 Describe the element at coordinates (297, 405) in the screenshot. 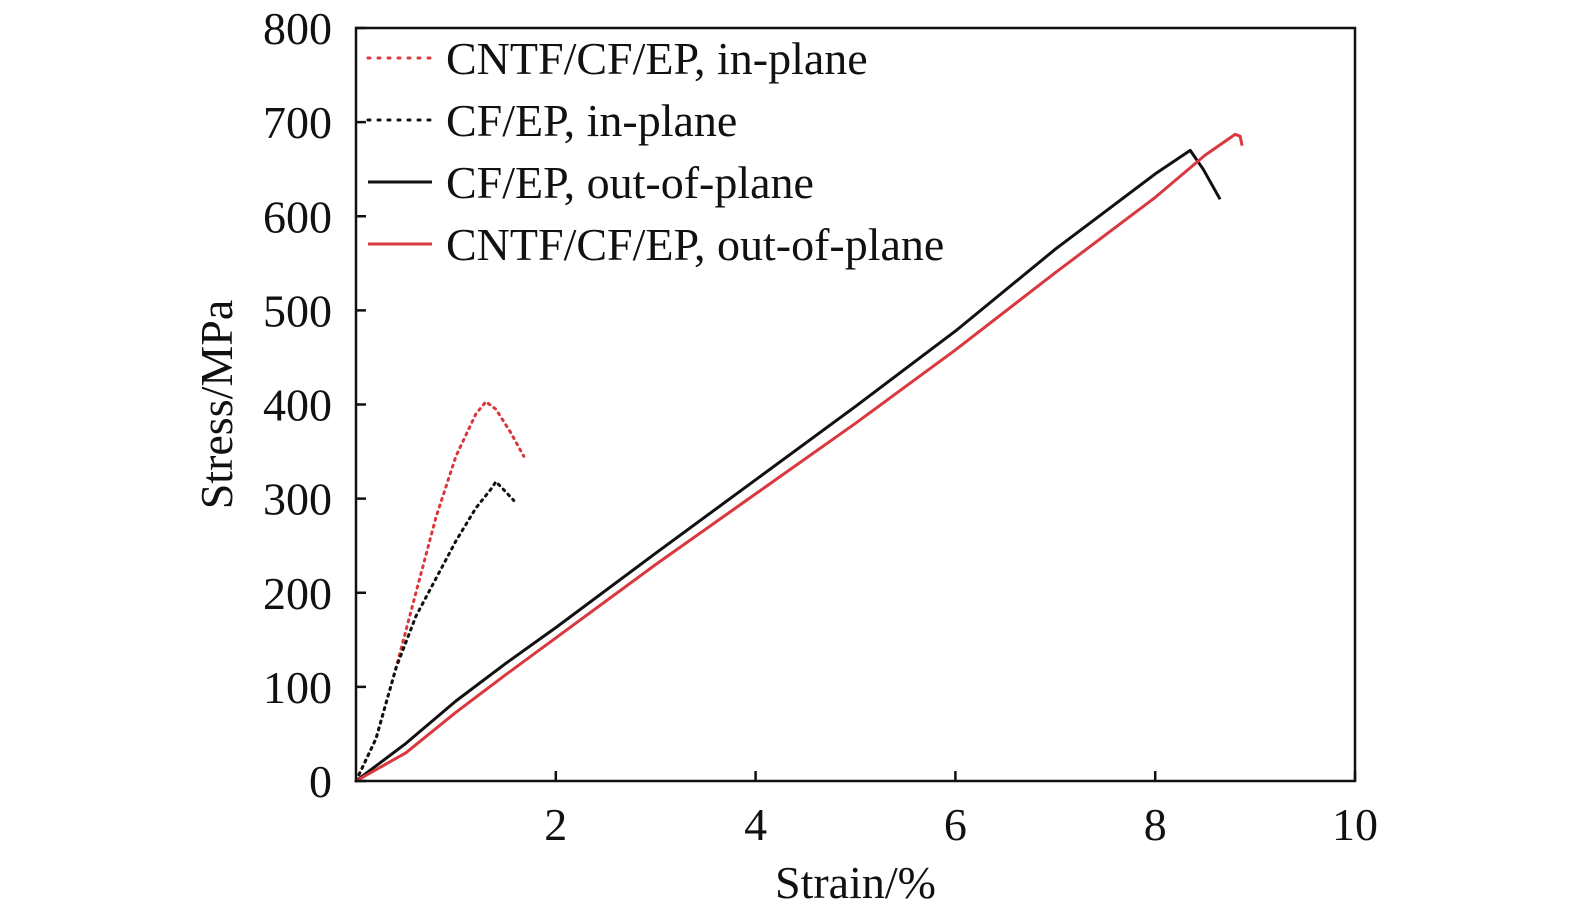

I see `y-tick-label: 400` at that location.